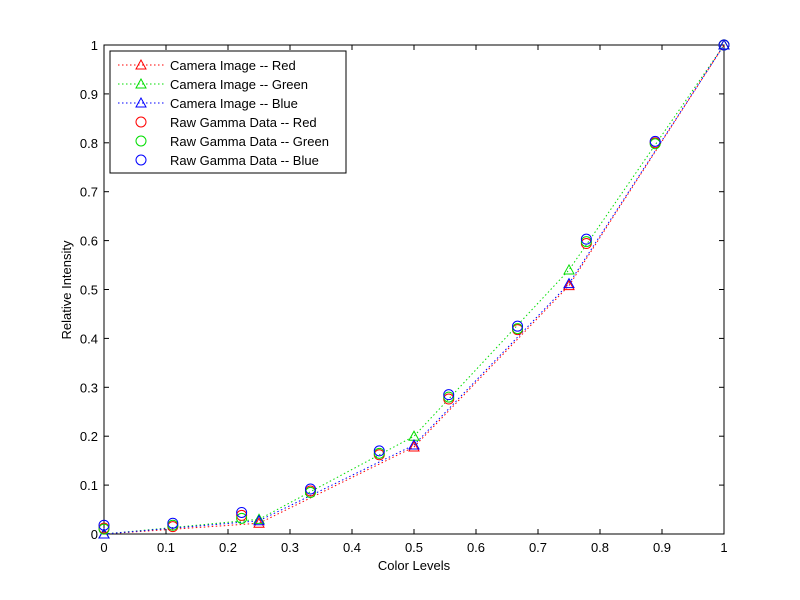  I want to click on y-tick-label: 0.5, so click(89, 290).